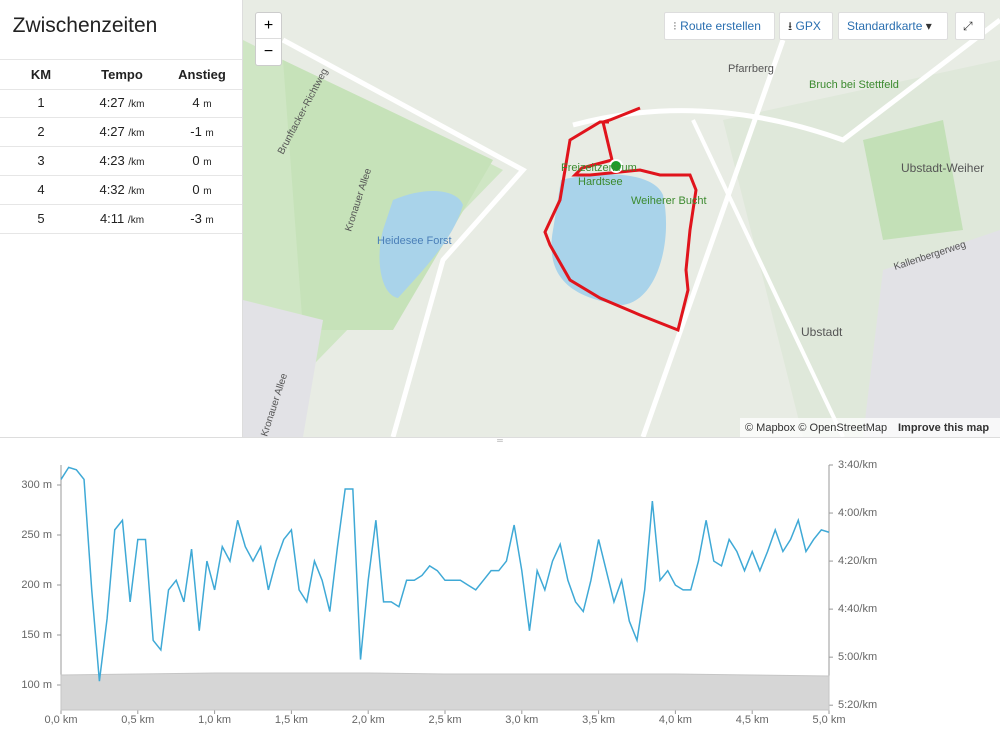 The width and height of the screenshot is (1000, 755). I want to click on splits-title: Zwischenzeiten, so click(85, 25).